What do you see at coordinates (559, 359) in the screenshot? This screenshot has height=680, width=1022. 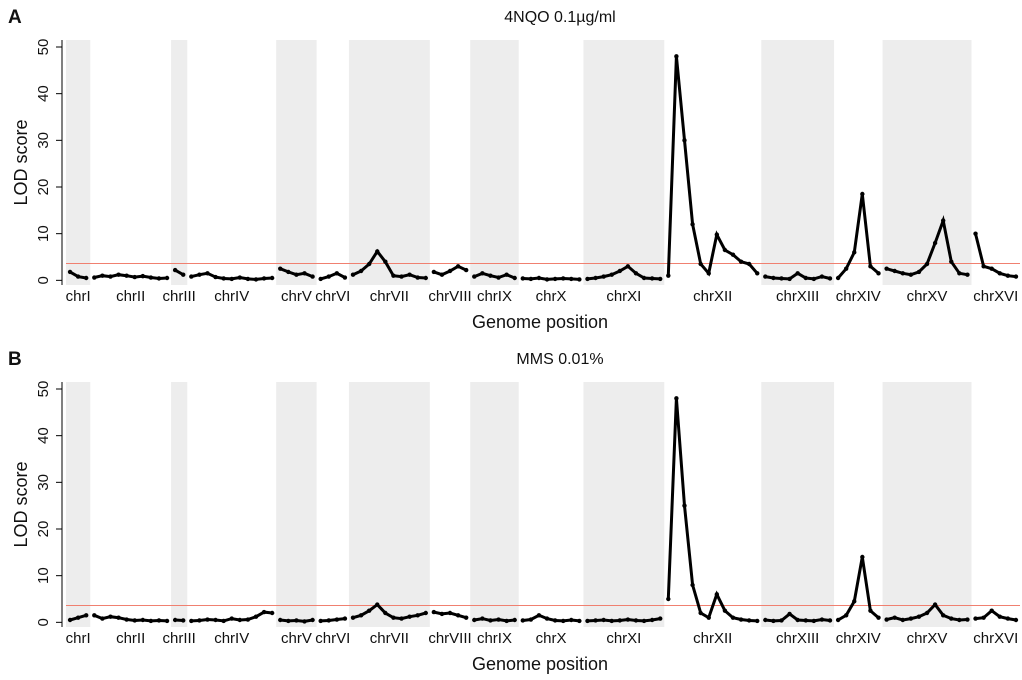 I see `chart-title: MMS 0.01%` at bounding box center [559, 359].